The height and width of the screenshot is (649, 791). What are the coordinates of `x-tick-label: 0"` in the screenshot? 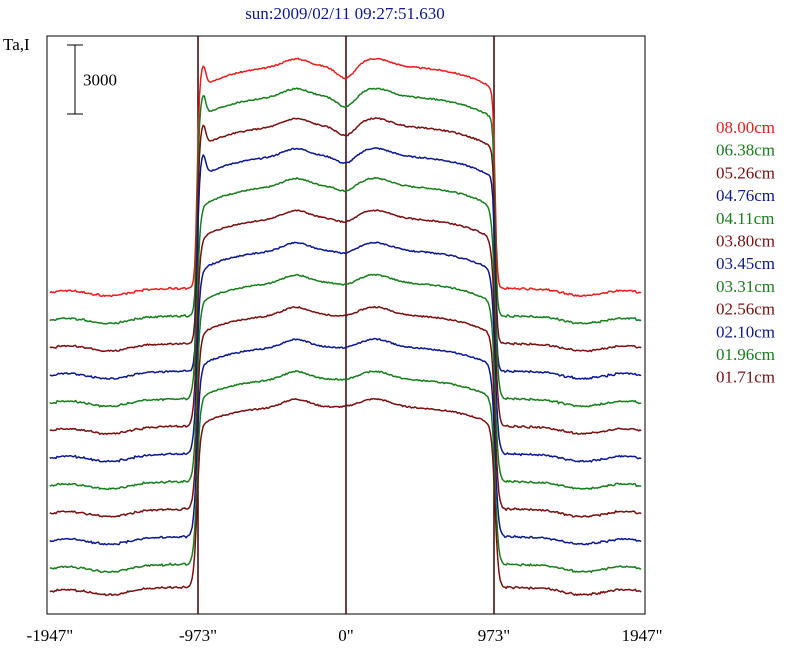 It's located at (345, 635).